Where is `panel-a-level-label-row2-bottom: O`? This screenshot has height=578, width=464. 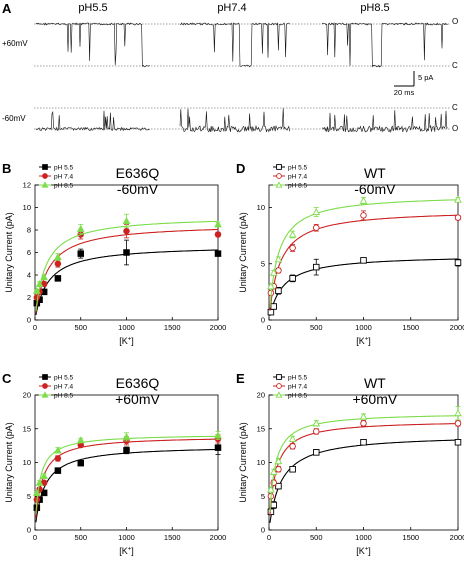 panel-a-level-label-row2-bottom: O is located at coordinates (455, 128).